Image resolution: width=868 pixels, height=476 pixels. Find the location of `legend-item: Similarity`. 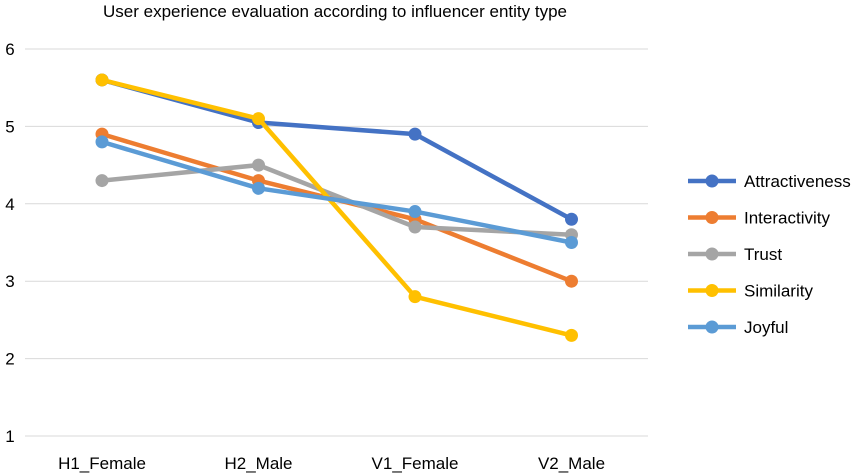

legend-item: Similarity is located at coordinates (750, 291).